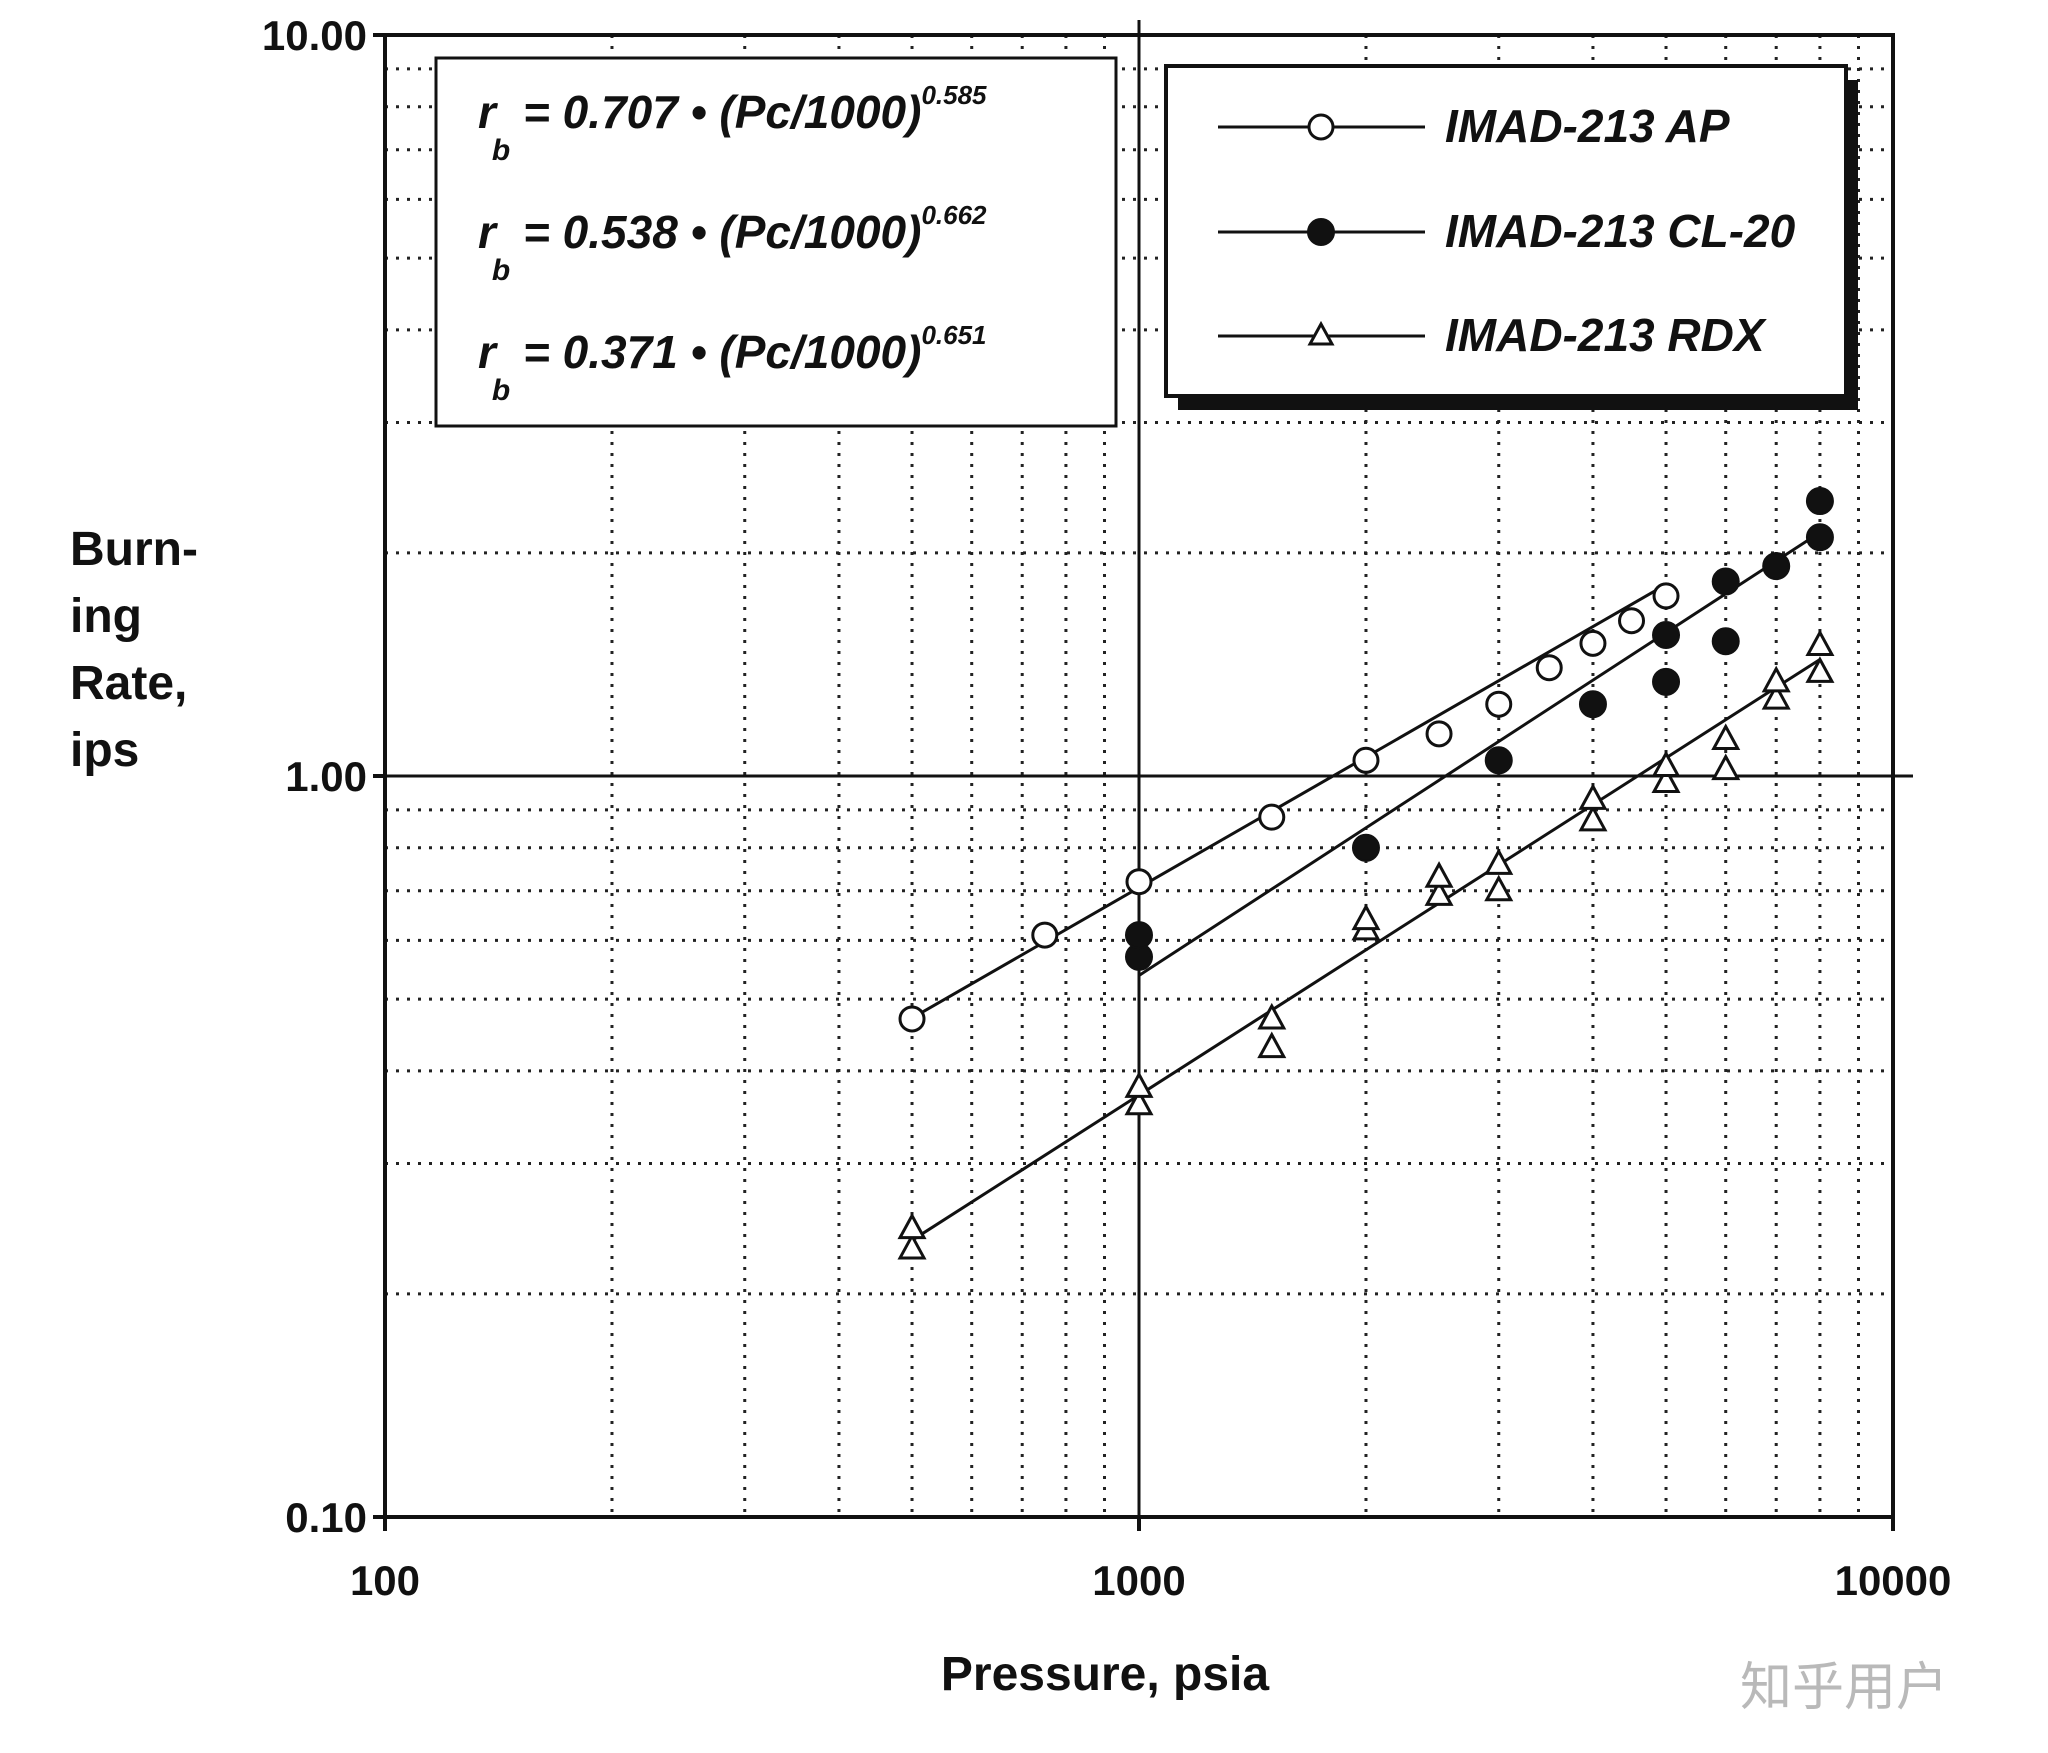  What do you see at coordinates (128, 683) in the screenshot?
I see `y-axis-label-line-3: Rate,` at bounding box center [128, 683].